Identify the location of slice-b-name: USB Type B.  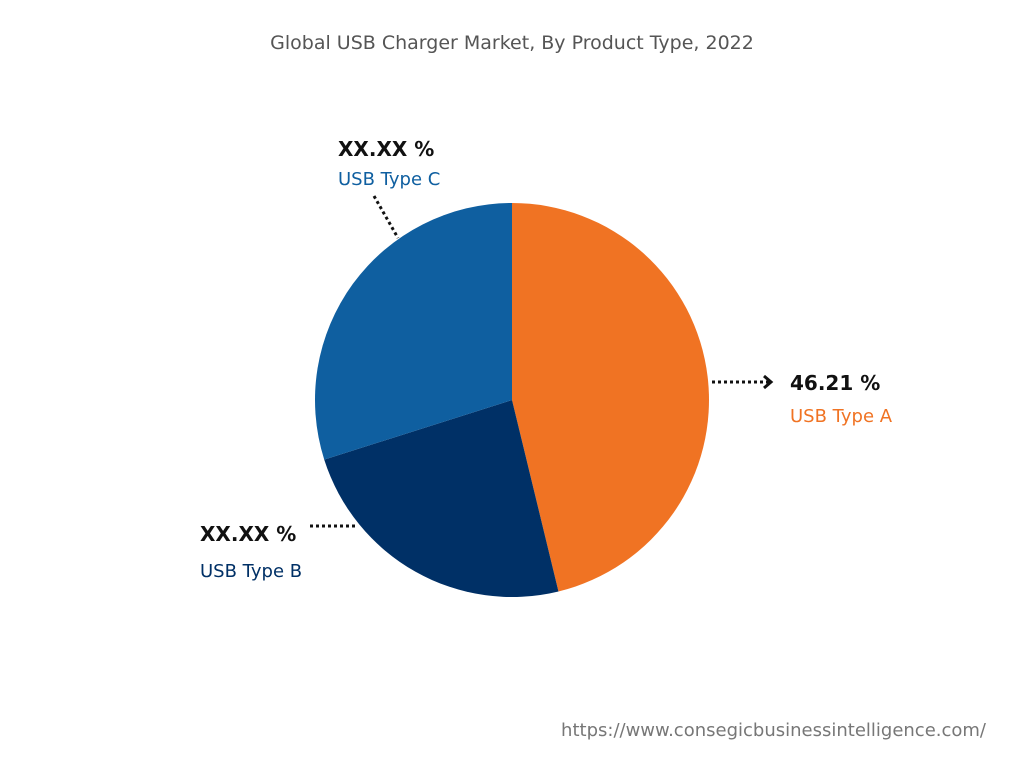
(251, 571).